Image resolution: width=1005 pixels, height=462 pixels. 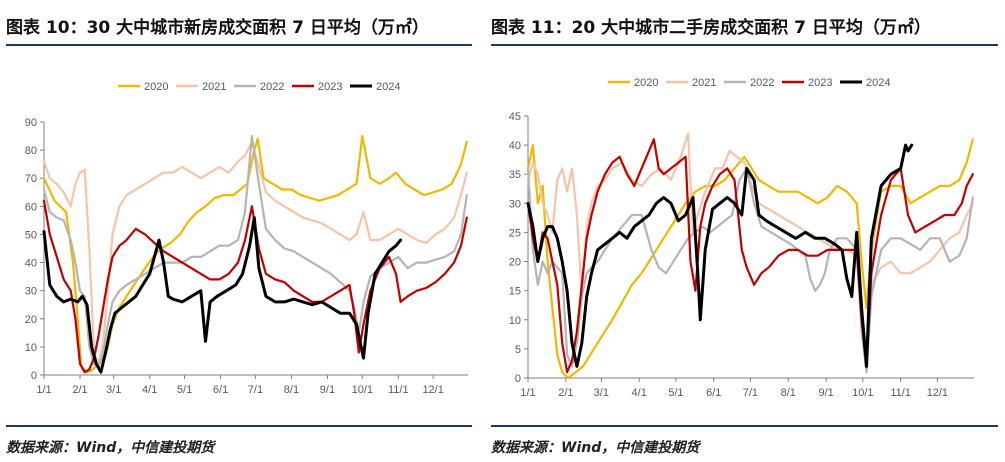 I want to click on y-tick-label: 45, so click(x=515, y=117).